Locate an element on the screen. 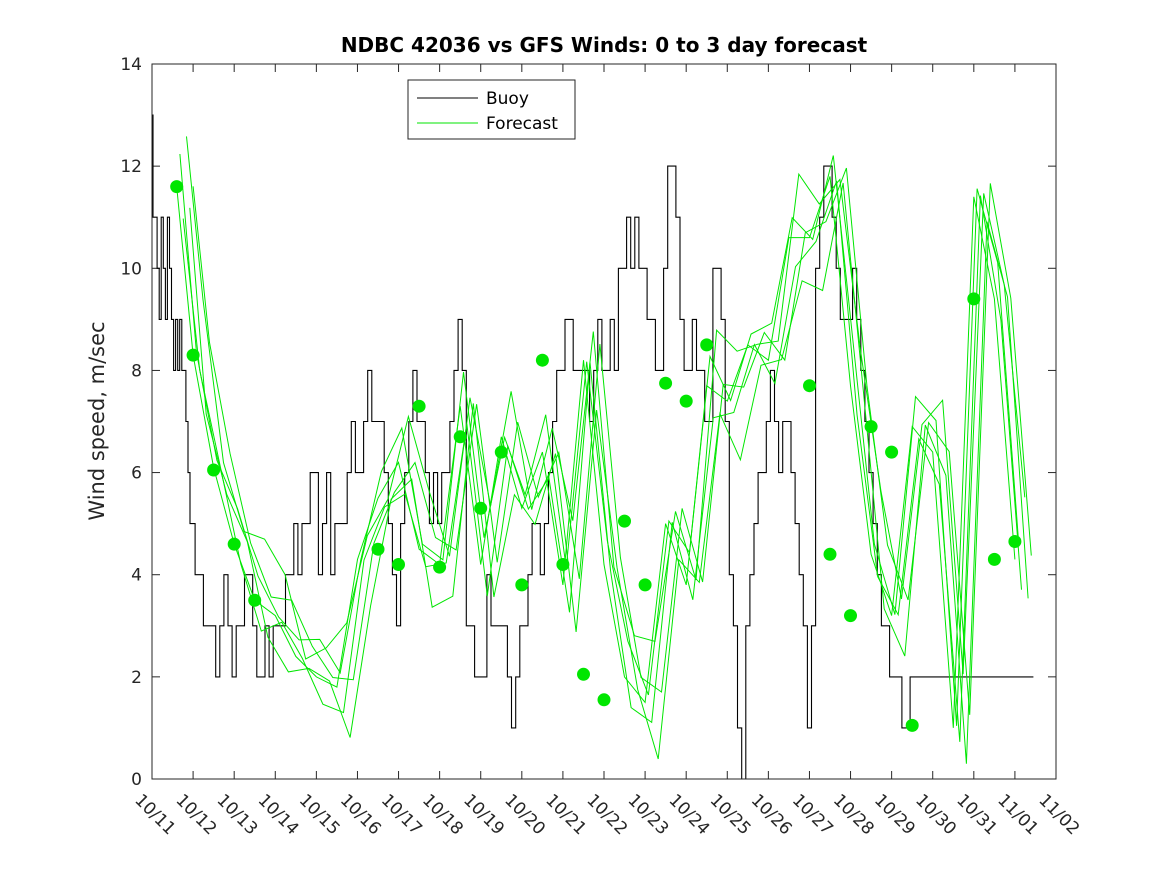  y-tick-label: 8 is located at coordinates (136, 371).